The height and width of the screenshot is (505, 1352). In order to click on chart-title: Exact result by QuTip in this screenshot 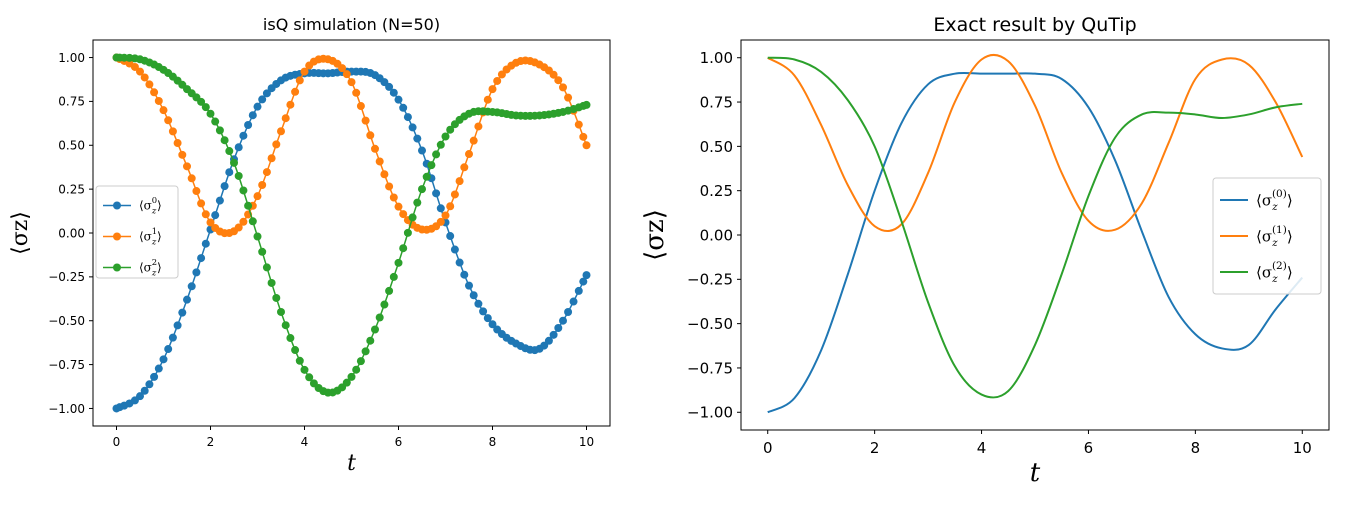, I will do `click(1034, 25)`.